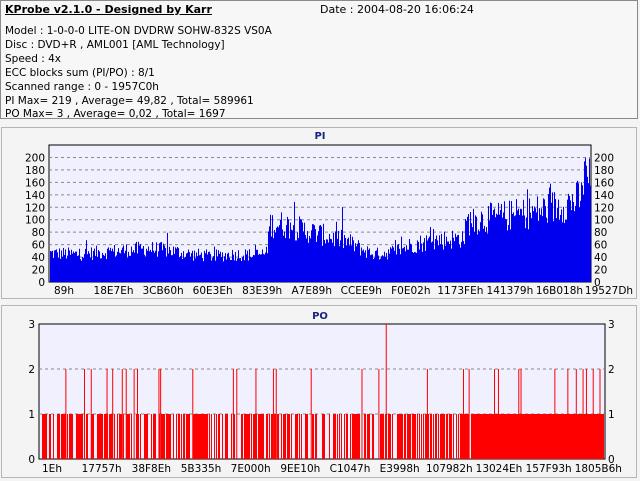  Describe the element at coordinates (35, 171) in the screenshot. I see `y-tick-label-left: 180` at that location.